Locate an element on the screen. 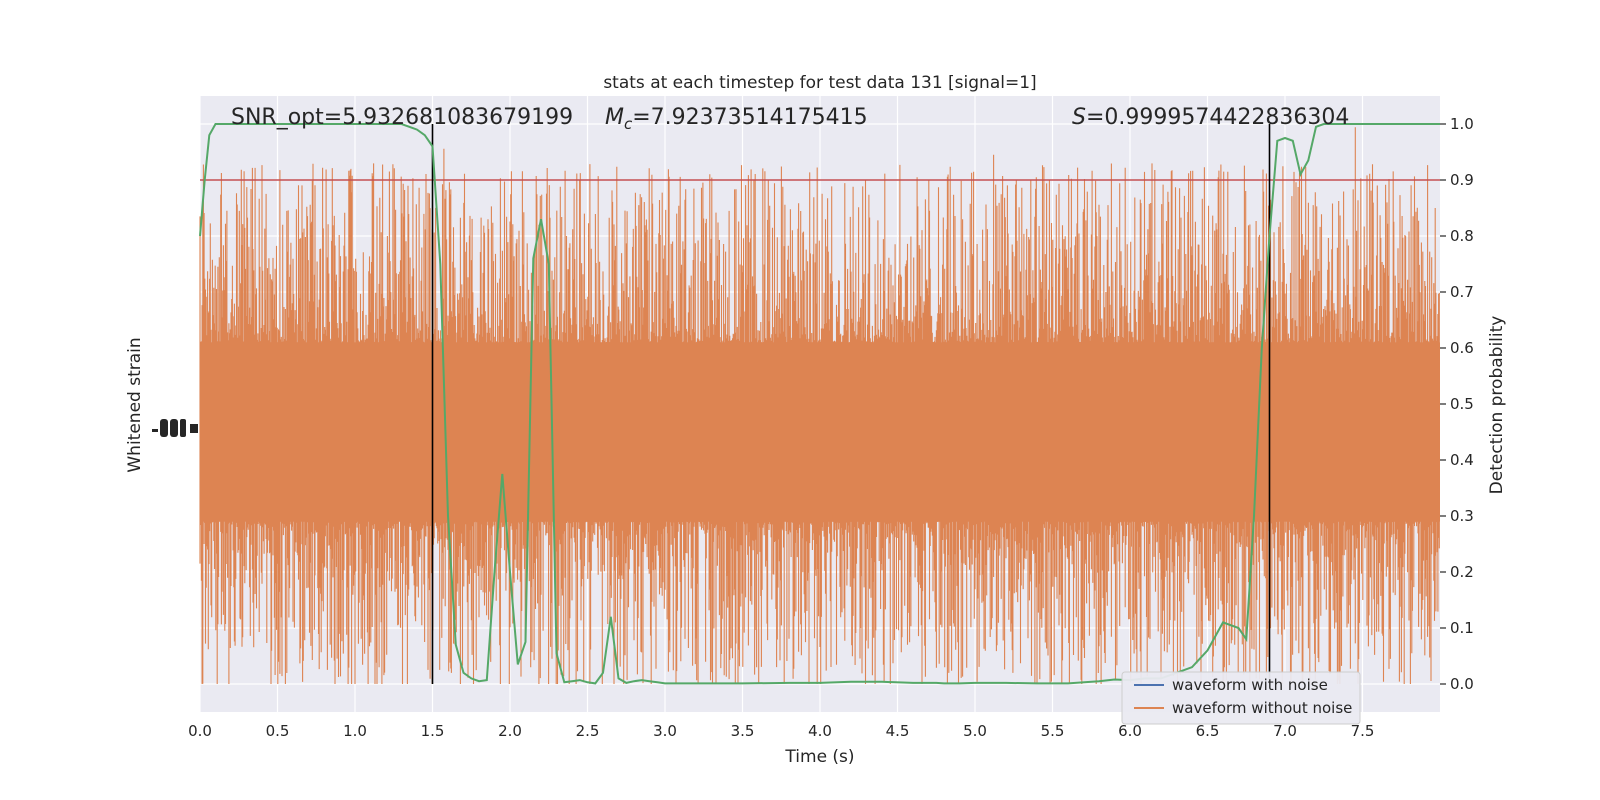 The width and height of the screenshot is (1600, 800). annotation-mc-sub: c is located at coordinates (628, 124).